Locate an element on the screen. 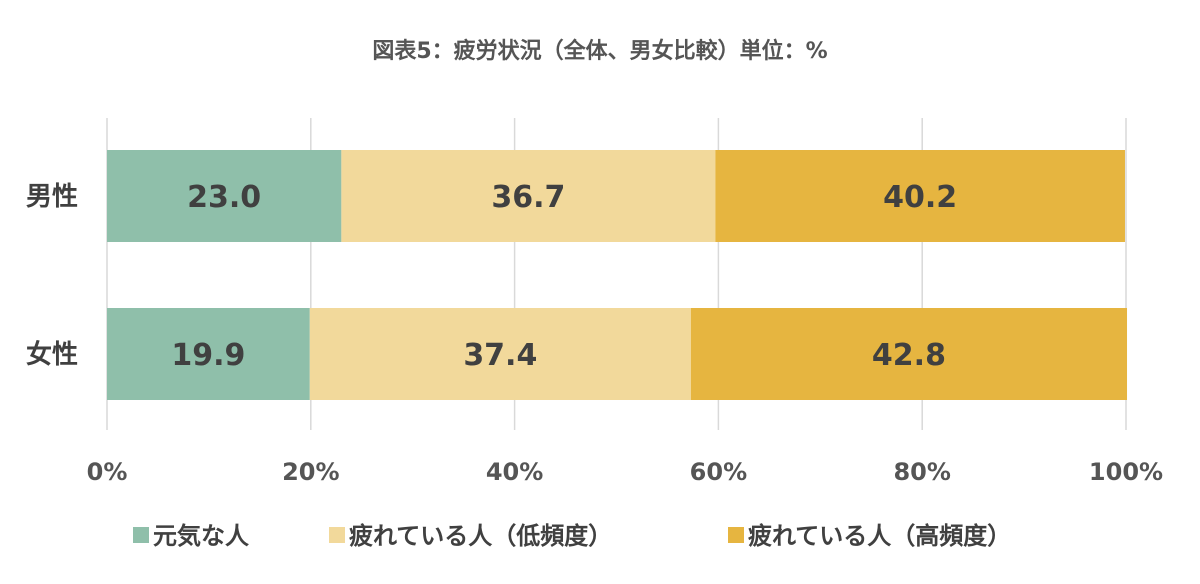  data-label: 37.4 is located at coordinates (500, 355).